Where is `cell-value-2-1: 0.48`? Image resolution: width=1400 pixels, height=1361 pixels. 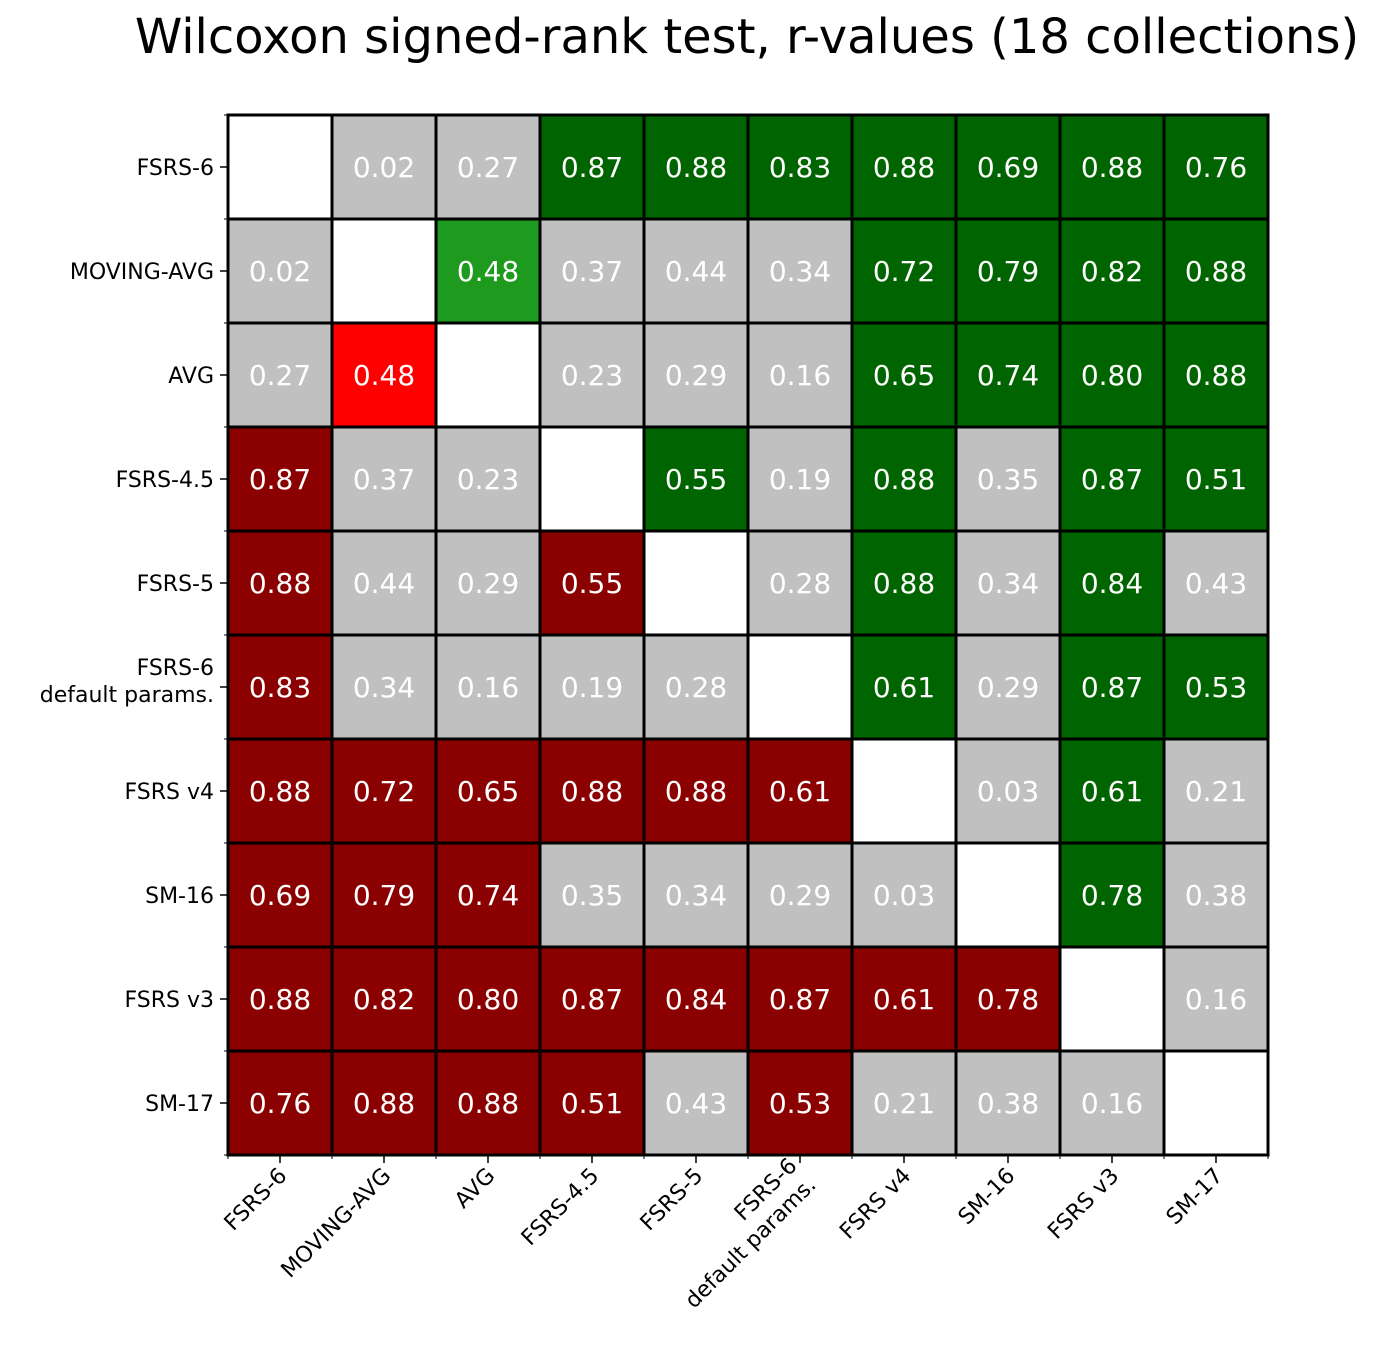
cell-value-2-1: 0.48 is located at coordinates (384, 375).